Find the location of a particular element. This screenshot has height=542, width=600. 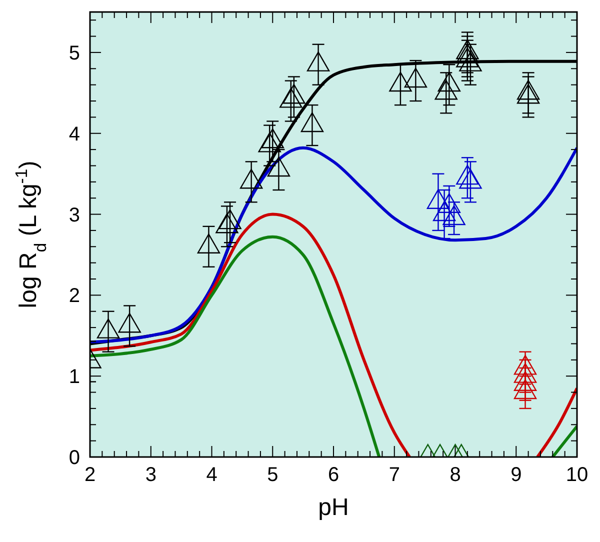

x-tick-label: 5 is located at coordinates (272, 475).